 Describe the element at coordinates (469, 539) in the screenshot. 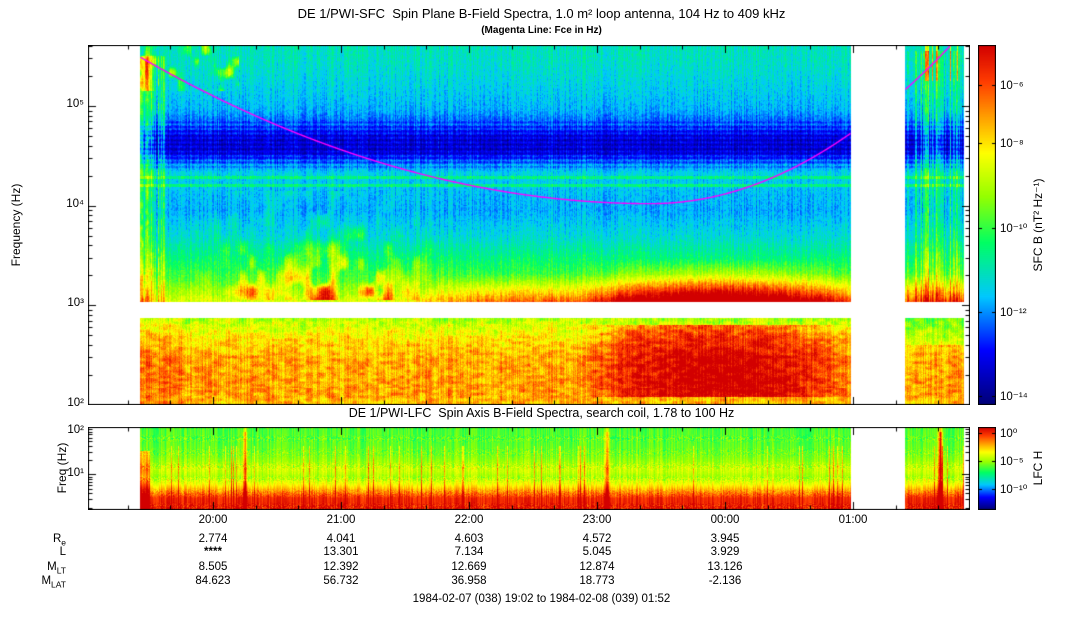

I see `ephemeris-value: 4.603` at that location.